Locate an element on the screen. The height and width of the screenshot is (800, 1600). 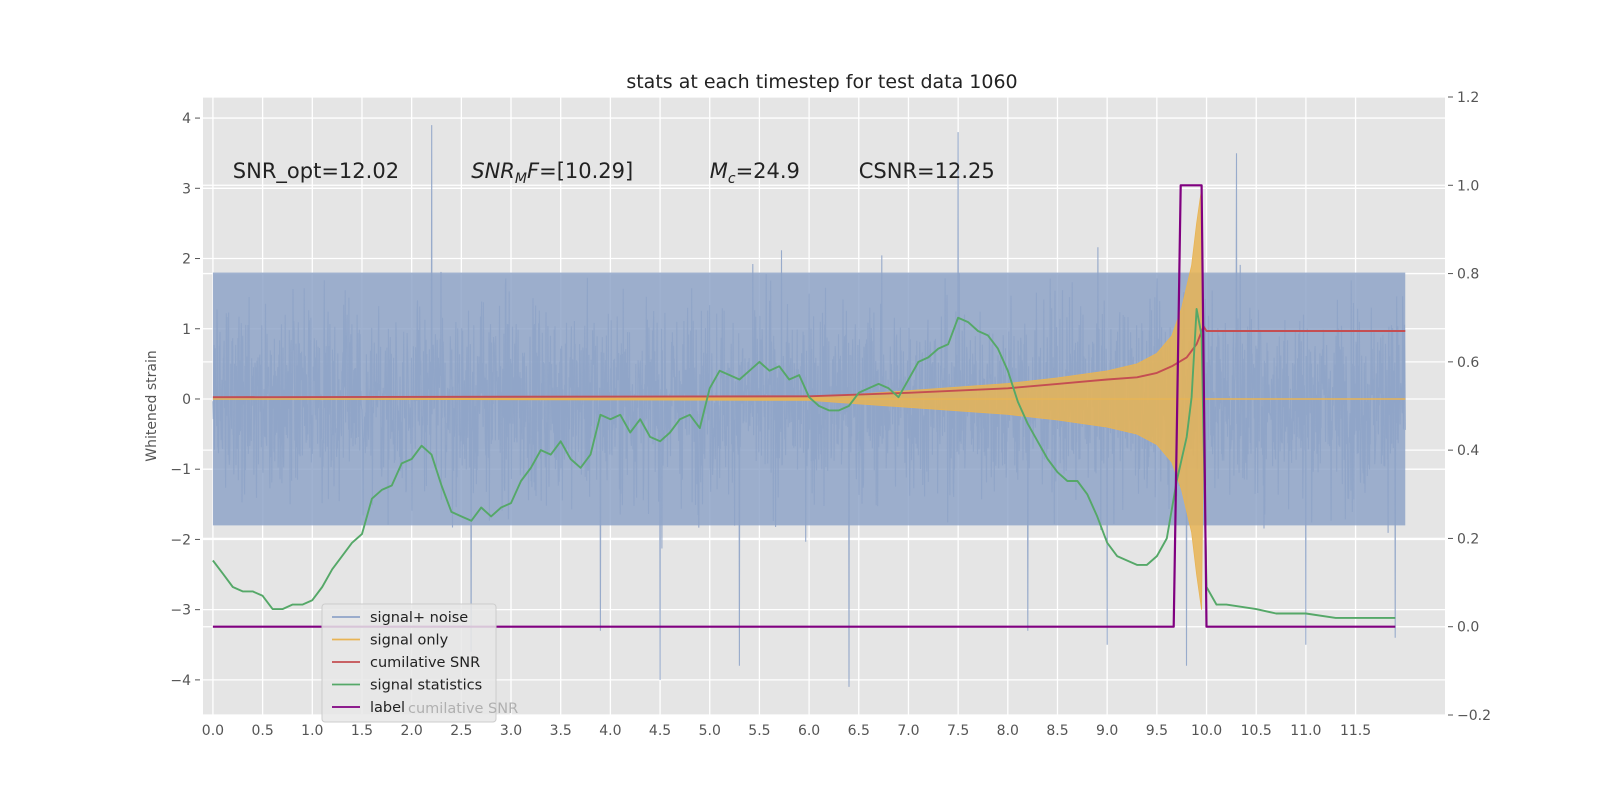
y-tick-label: 0 is located at coordinates (186, 400).